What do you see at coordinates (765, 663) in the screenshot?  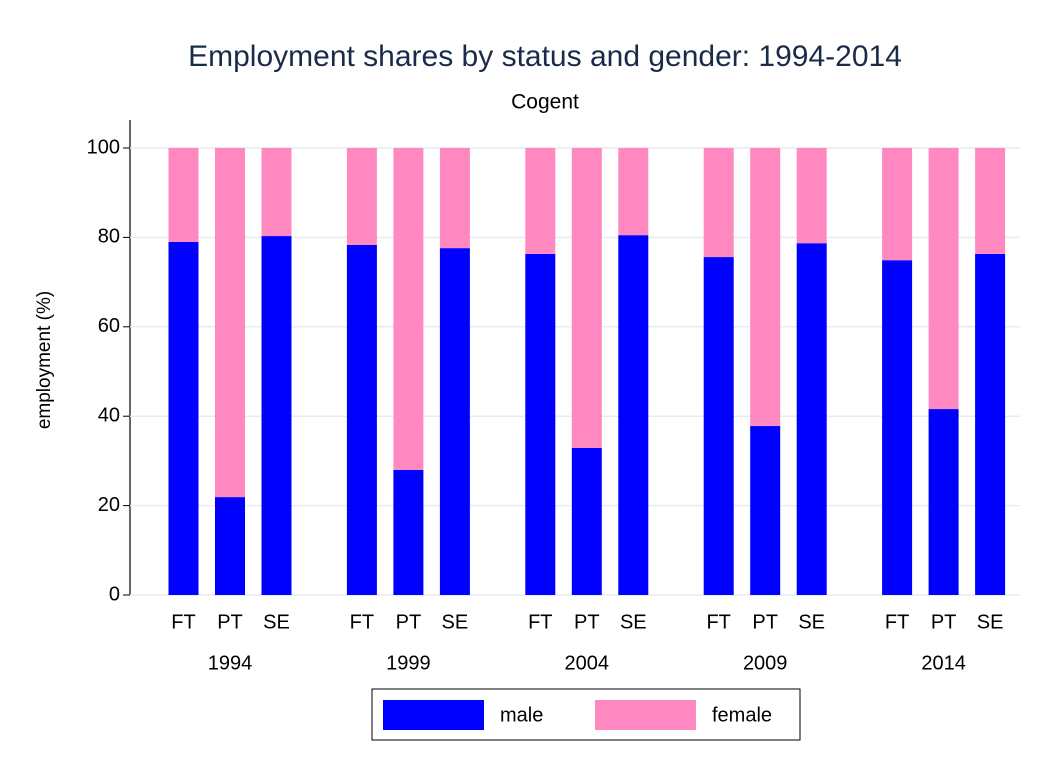 I see `group-label: 2009` at bounding box center [765, 663].